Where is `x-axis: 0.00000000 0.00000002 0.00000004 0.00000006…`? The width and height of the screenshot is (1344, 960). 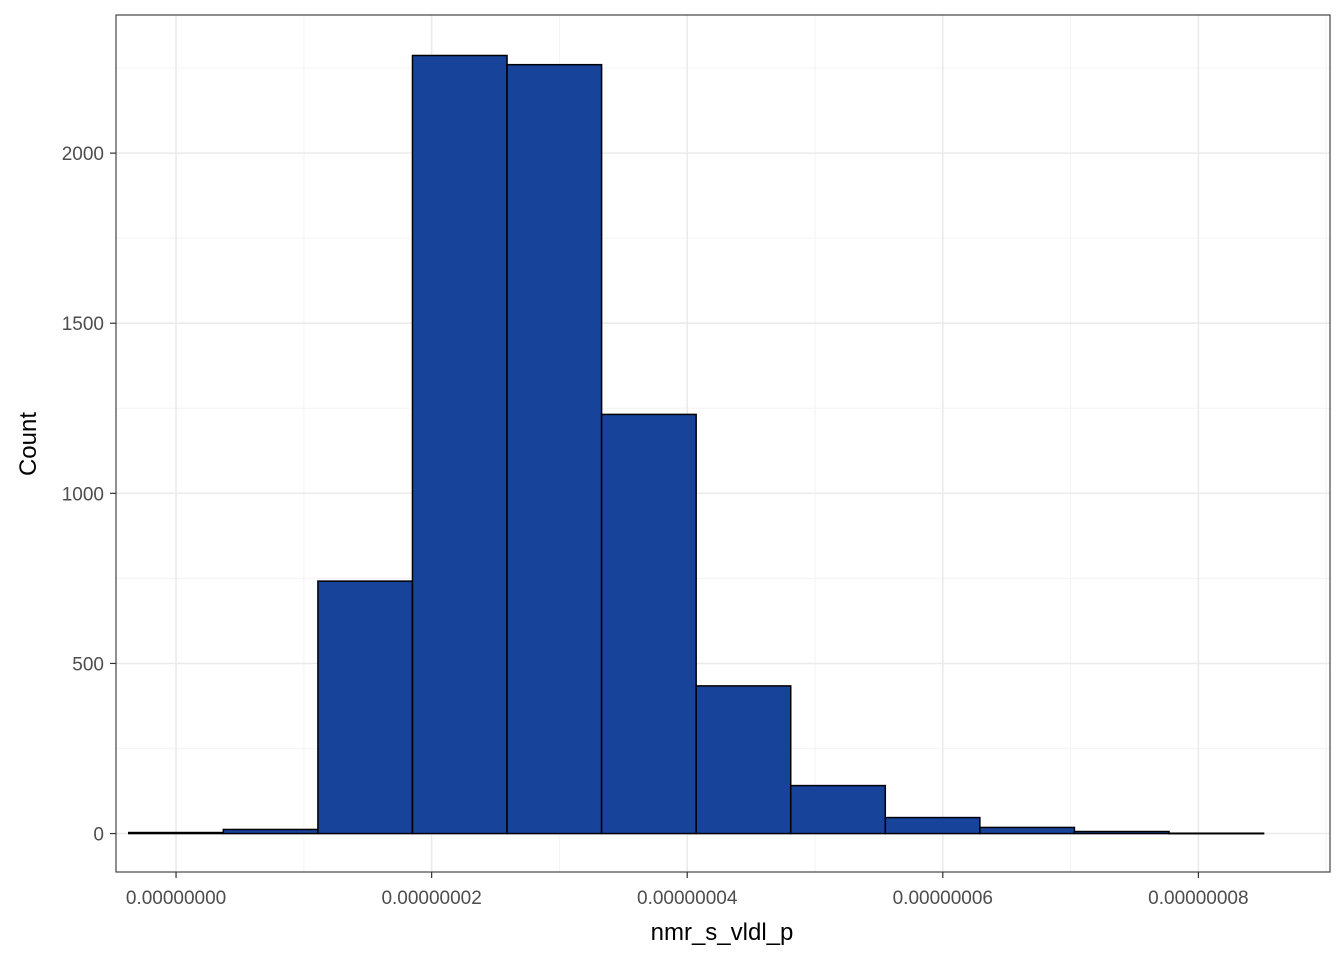 x-axis: 0.00000000 0.00000002 0.00000004 0.00000006… is located at coordinates (687, 890).